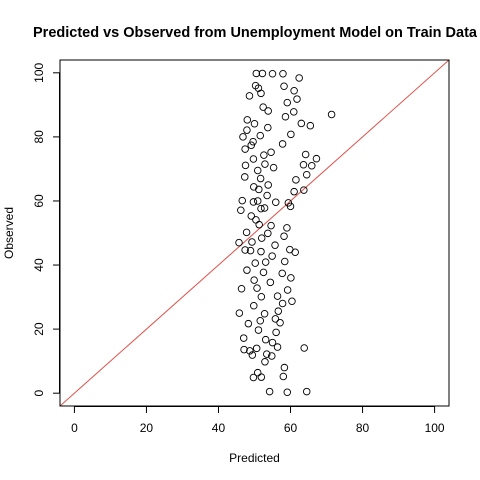 The height and width of the screenshot is (480, 480). What do you see at coordinates (39, 329) in the screenshot?
I see `y-tick-label: 20` at bounding box center [39, 329].